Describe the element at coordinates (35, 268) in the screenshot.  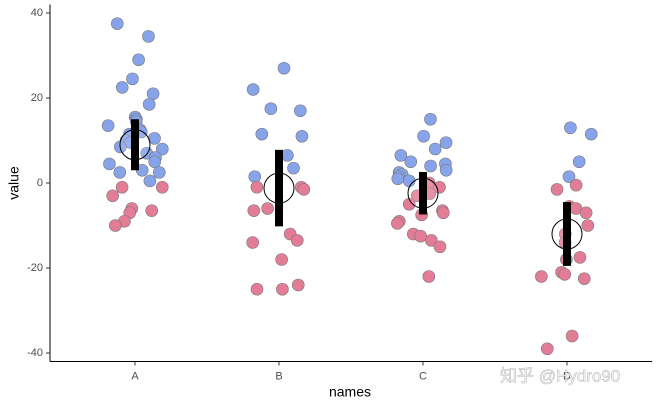
I see `y-tick-label: -20` at that location.